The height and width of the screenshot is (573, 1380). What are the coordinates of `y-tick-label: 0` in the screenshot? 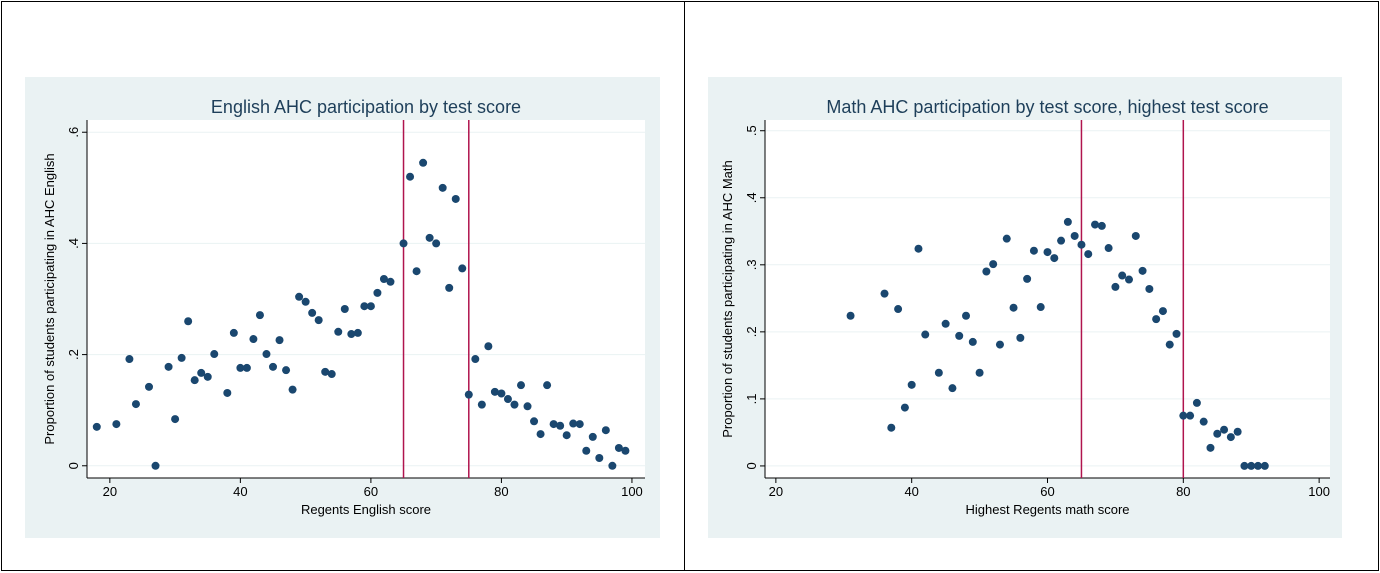 It's located at (73, 465).